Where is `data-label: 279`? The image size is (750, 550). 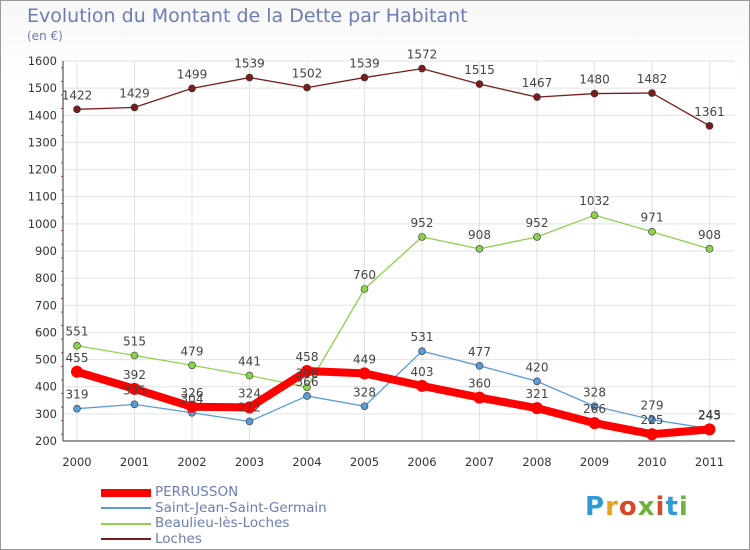
data-label: 279 is located at coordinates (652, 406).